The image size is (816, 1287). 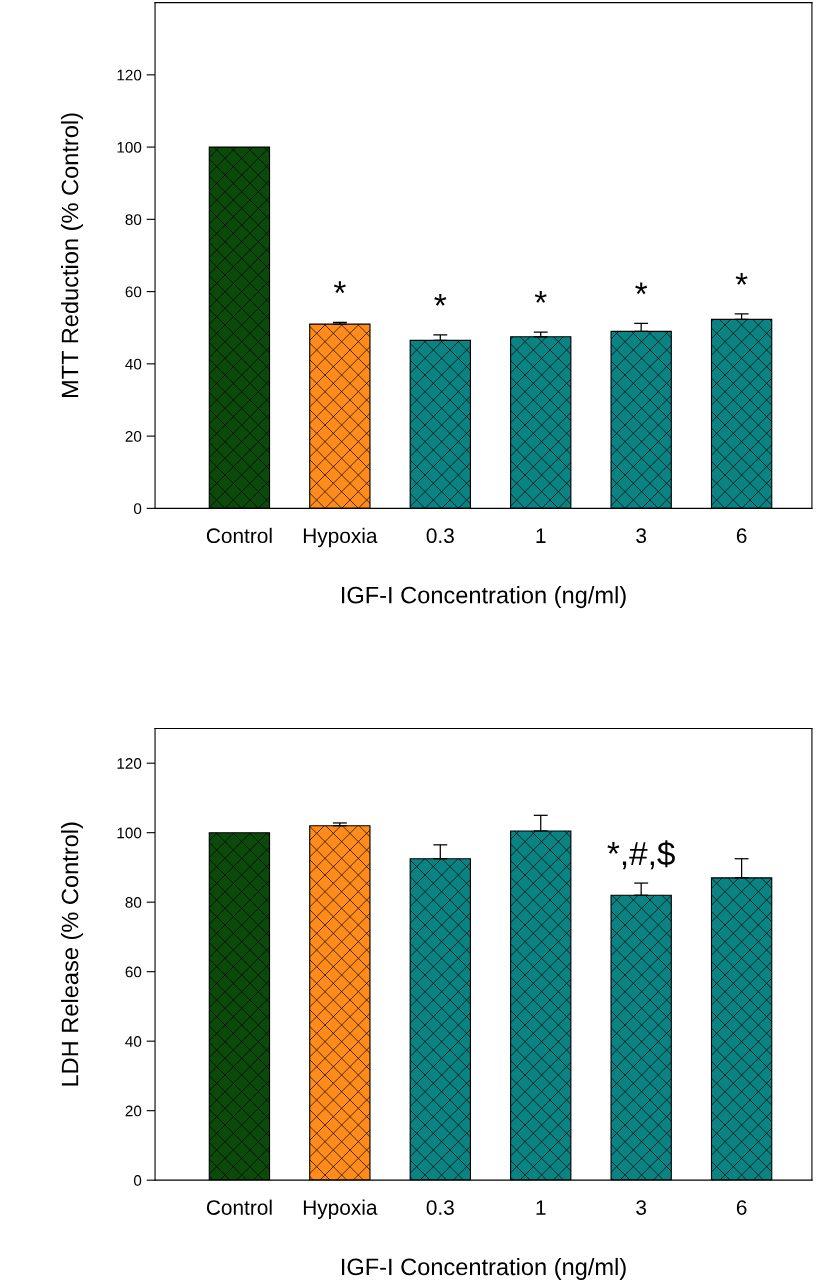 What do you see at coordinates (72, 255) in the screenshot?
I see `y-axis-title: MTT Reduction (% Control)` at bounding box center [72, 255].